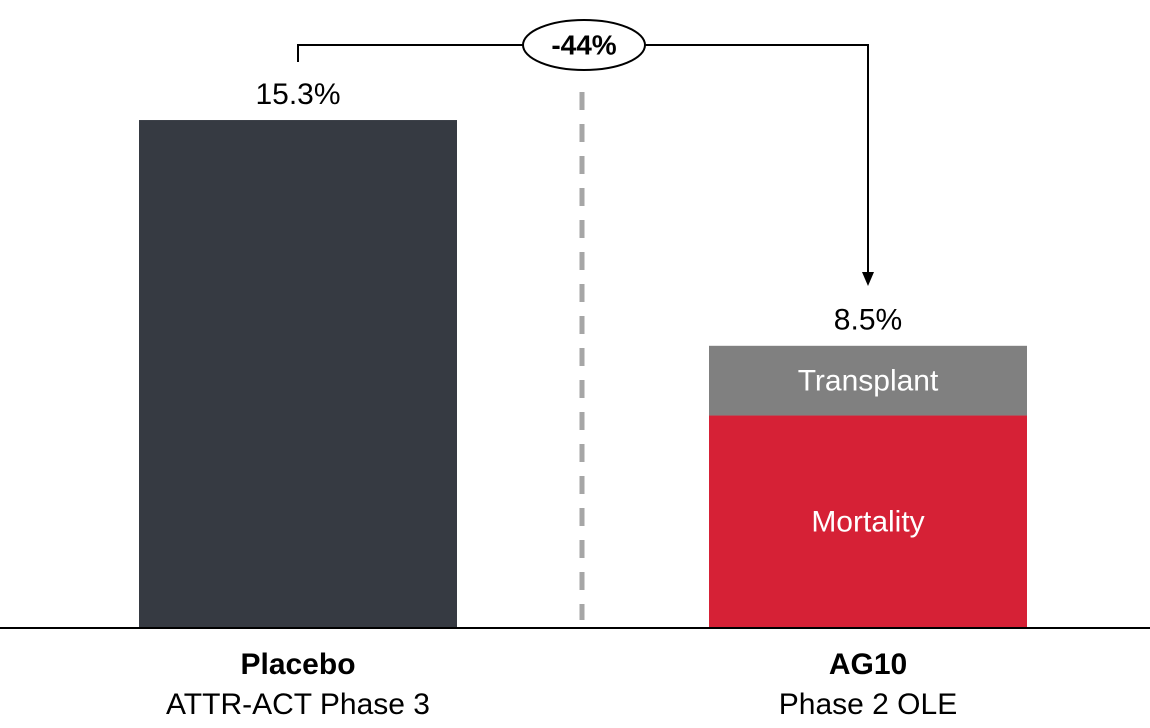  What do you see at coordinates (868, 664) in the screenshot?
I see `category-label: AG10` at bounding box center [868, 664].